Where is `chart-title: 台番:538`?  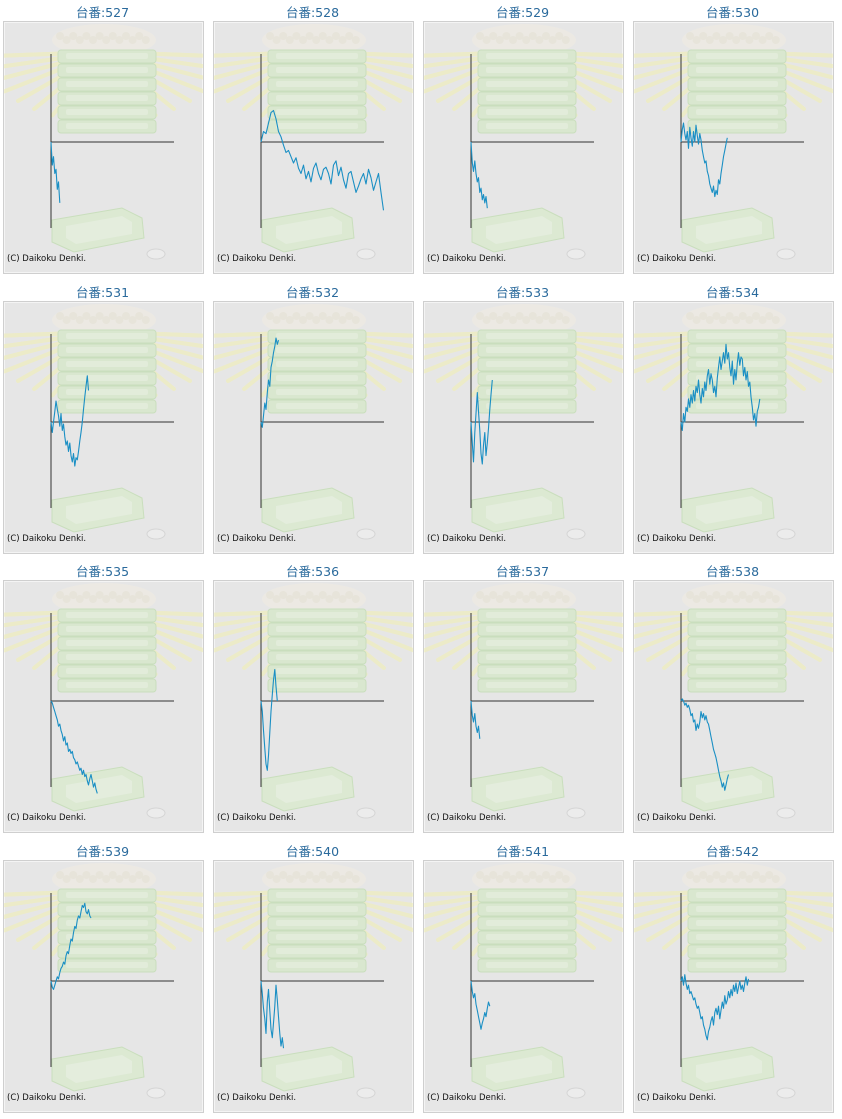 chart-title: 台番:538 is located at coordinates (732, 571).